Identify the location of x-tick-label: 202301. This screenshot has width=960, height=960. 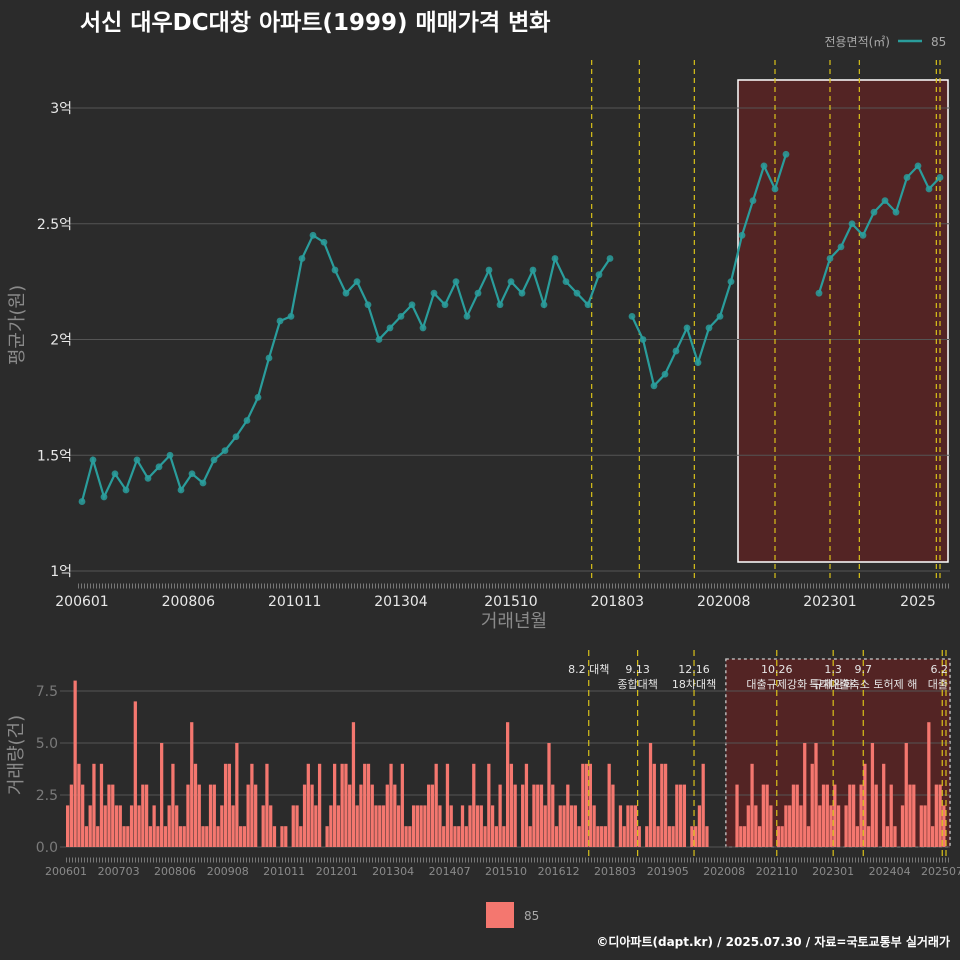
(829, 602).